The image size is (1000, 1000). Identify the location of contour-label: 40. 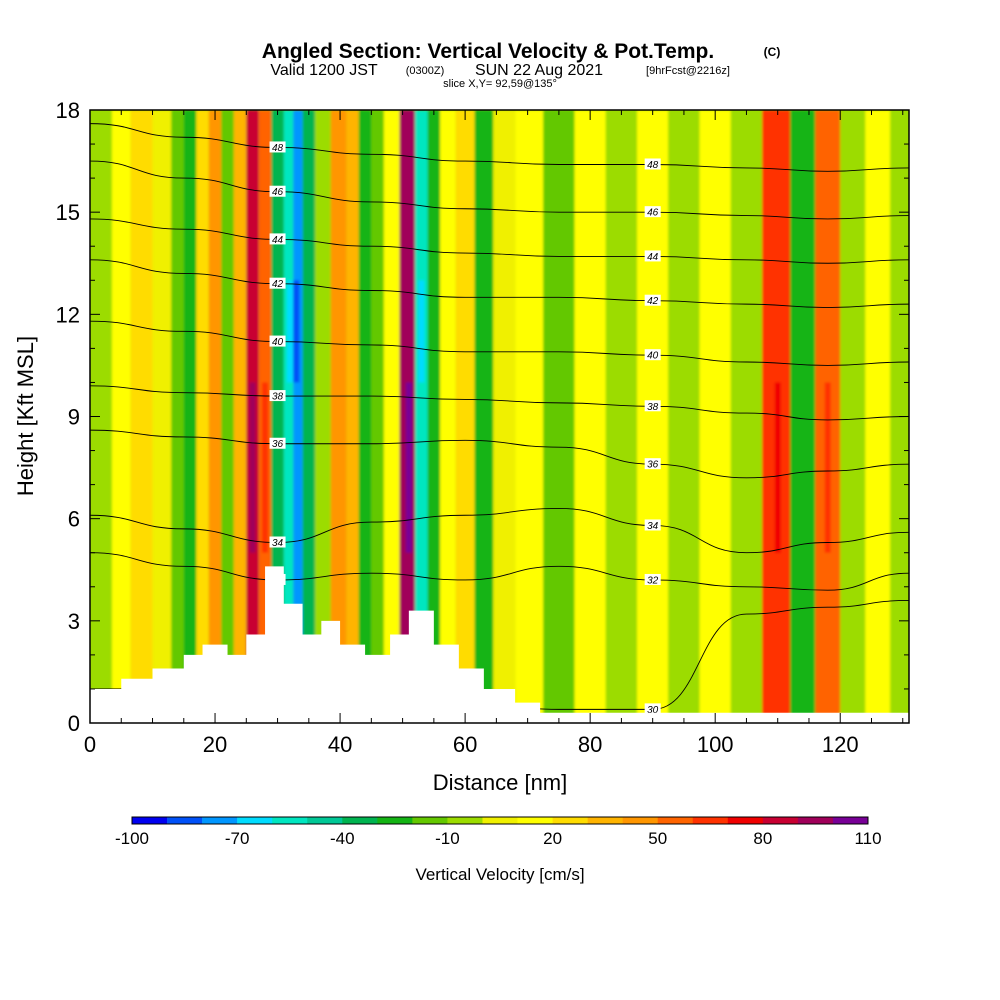
(278, 342).